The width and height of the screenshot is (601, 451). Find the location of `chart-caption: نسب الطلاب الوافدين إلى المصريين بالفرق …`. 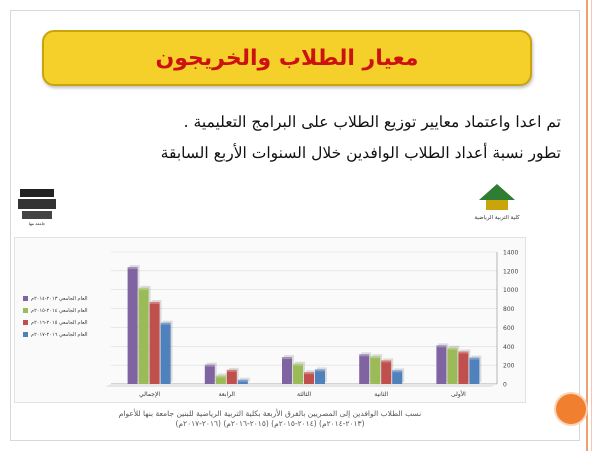

chart-caption: نسب الطلاب الوافدين إلى المصريين بالفرق … is located at coordinates (270, 419).